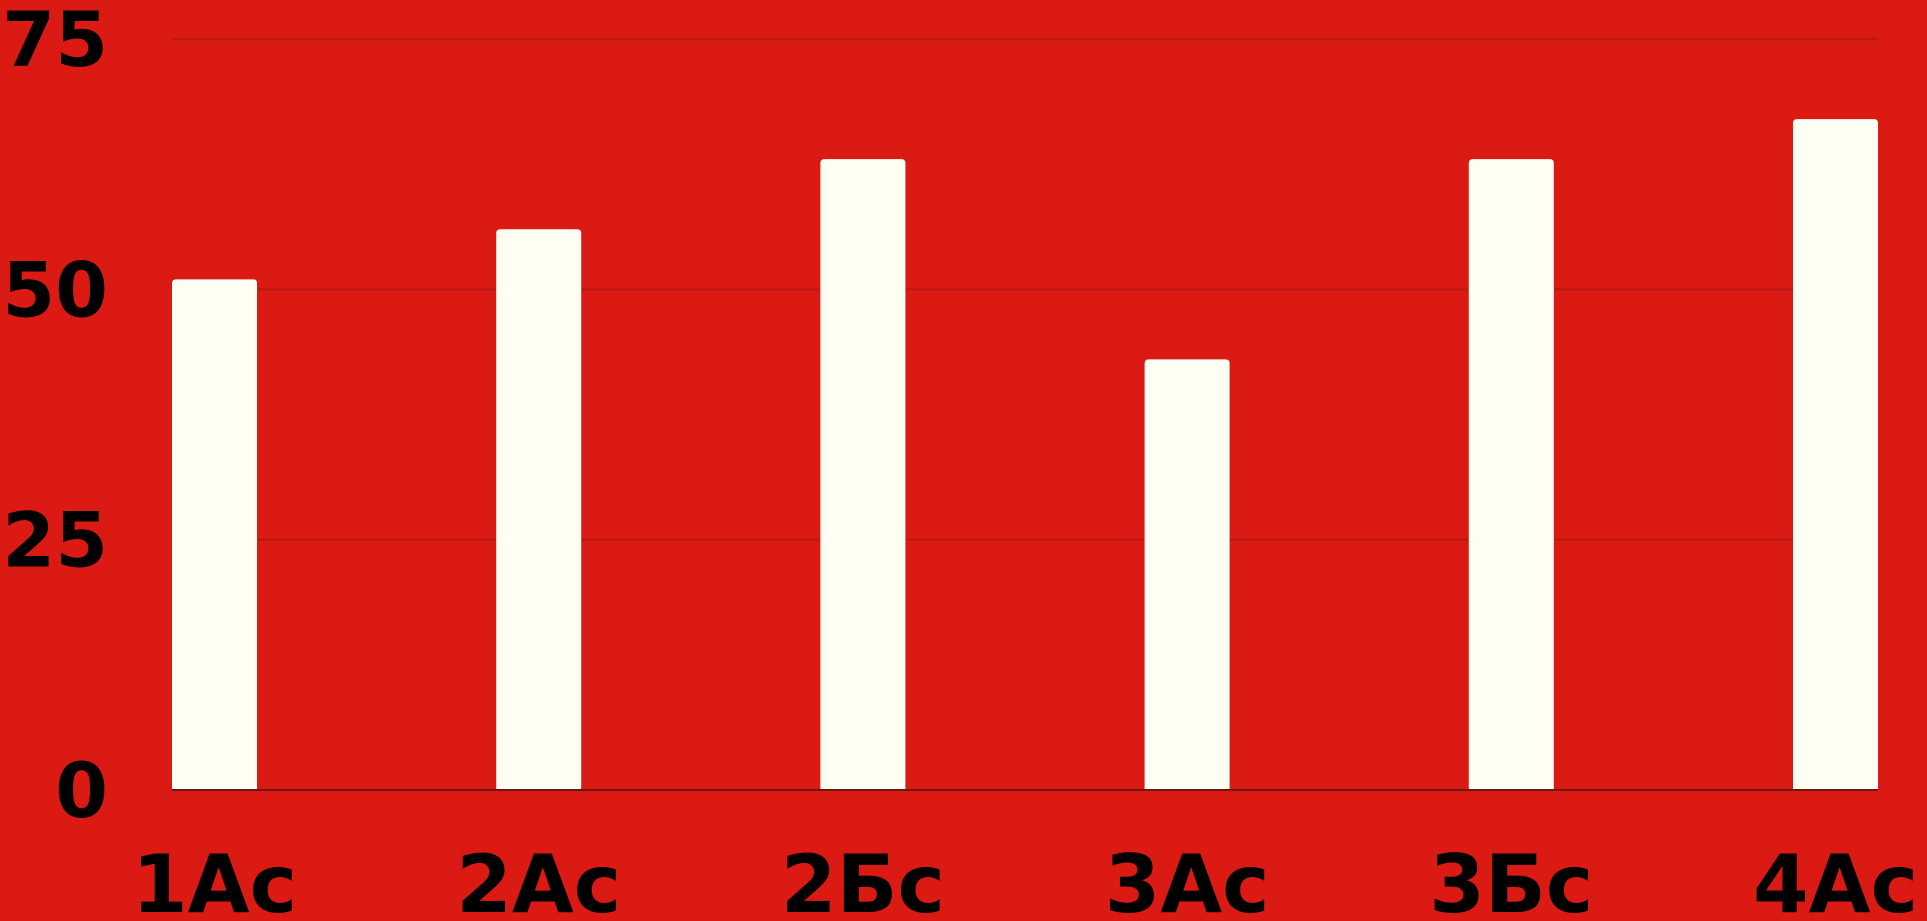 Image resolution: width=1927 pixels, height=921 pixels. Describe the element at coordinates (81, 790) in the screenshot. I see `y-tick-label: 0` at that location.